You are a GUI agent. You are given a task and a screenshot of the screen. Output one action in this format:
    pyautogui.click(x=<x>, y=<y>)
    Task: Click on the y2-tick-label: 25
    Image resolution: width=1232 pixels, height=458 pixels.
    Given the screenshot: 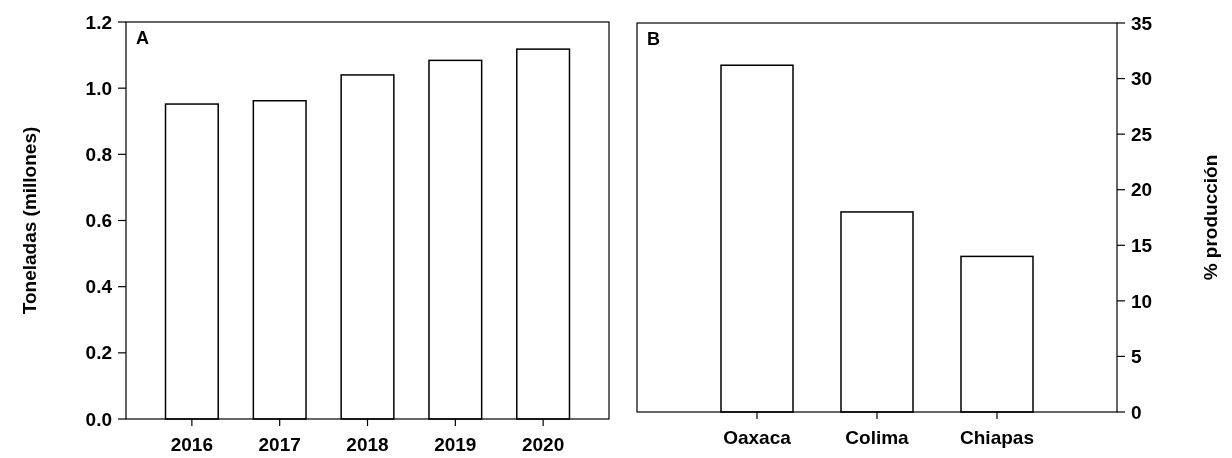 What is the action you would take?
    pyautogui.click(x=1142, y=134)
    